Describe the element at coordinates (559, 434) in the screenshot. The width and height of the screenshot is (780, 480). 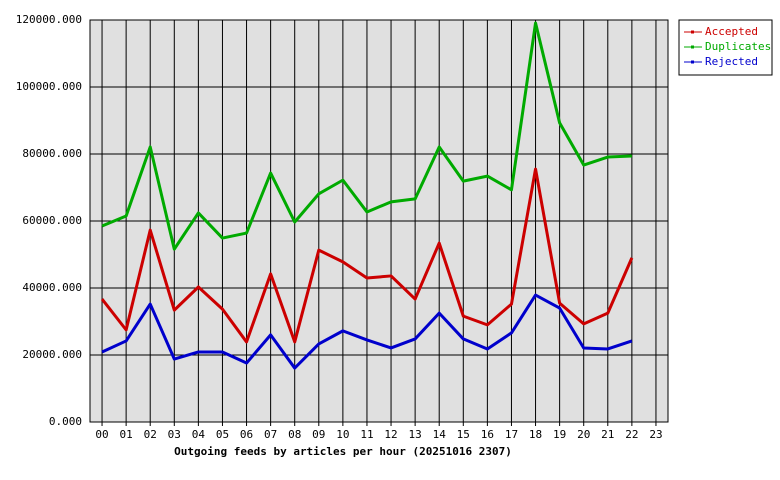
I see `x-tick-label: 19` at that location.